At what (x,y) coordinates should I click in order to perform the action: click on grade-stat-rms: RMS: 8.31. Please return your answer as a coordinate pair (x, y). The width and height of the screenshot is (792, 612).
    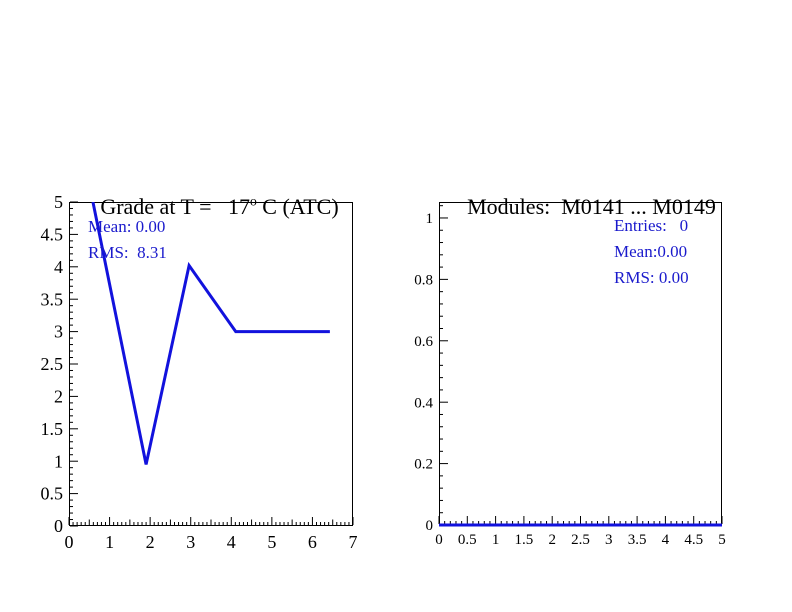
    Looking at the image, I should click on (127, 252).